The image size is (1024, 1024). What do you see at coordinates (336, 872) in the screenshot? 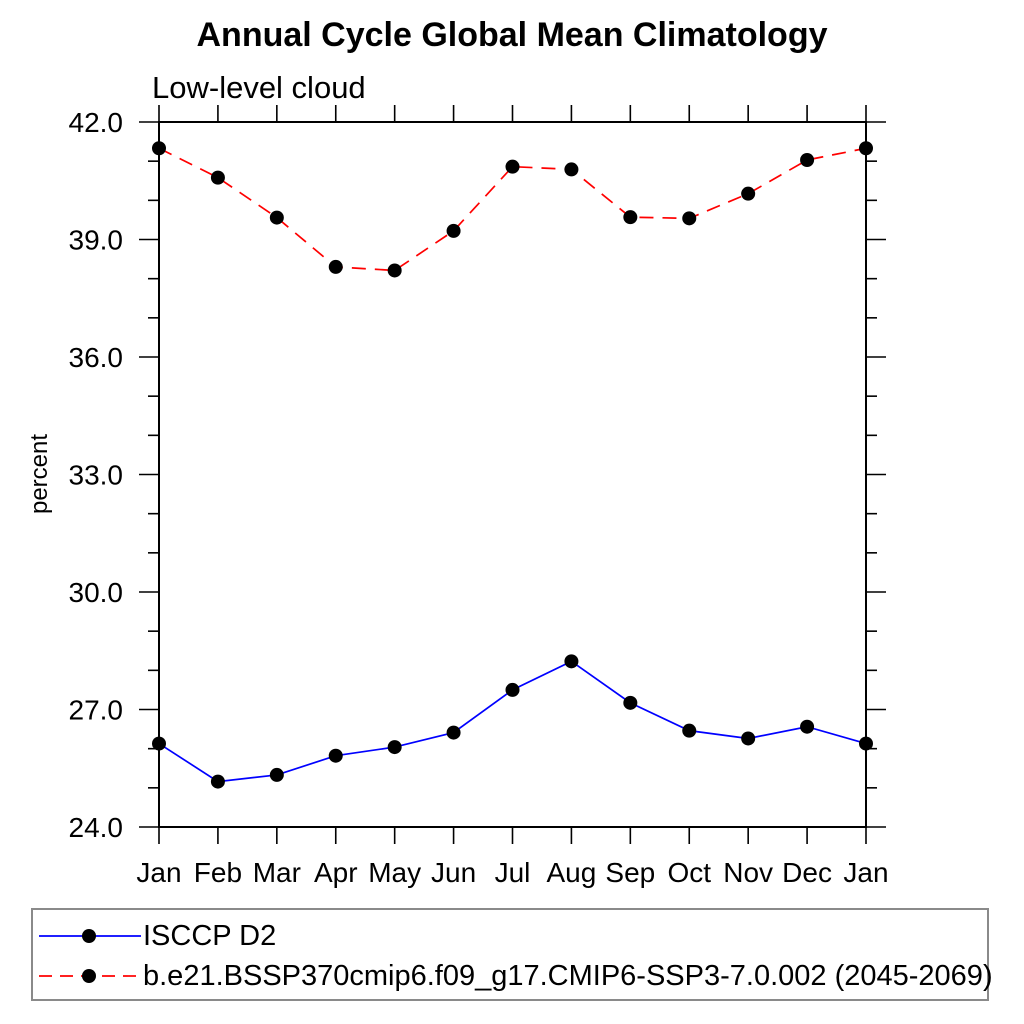
I see `x-tick-label: Apr` at bounding box center [336, 872].